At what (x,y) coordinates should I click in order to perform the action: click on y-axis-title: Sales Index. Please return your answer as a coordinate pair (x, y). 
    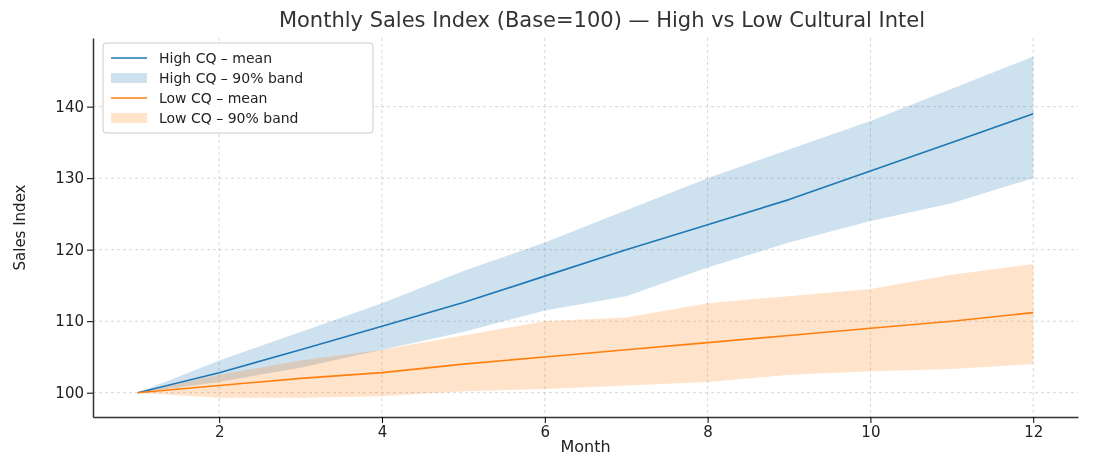
    Looking at the image, I should click on (20, 227).